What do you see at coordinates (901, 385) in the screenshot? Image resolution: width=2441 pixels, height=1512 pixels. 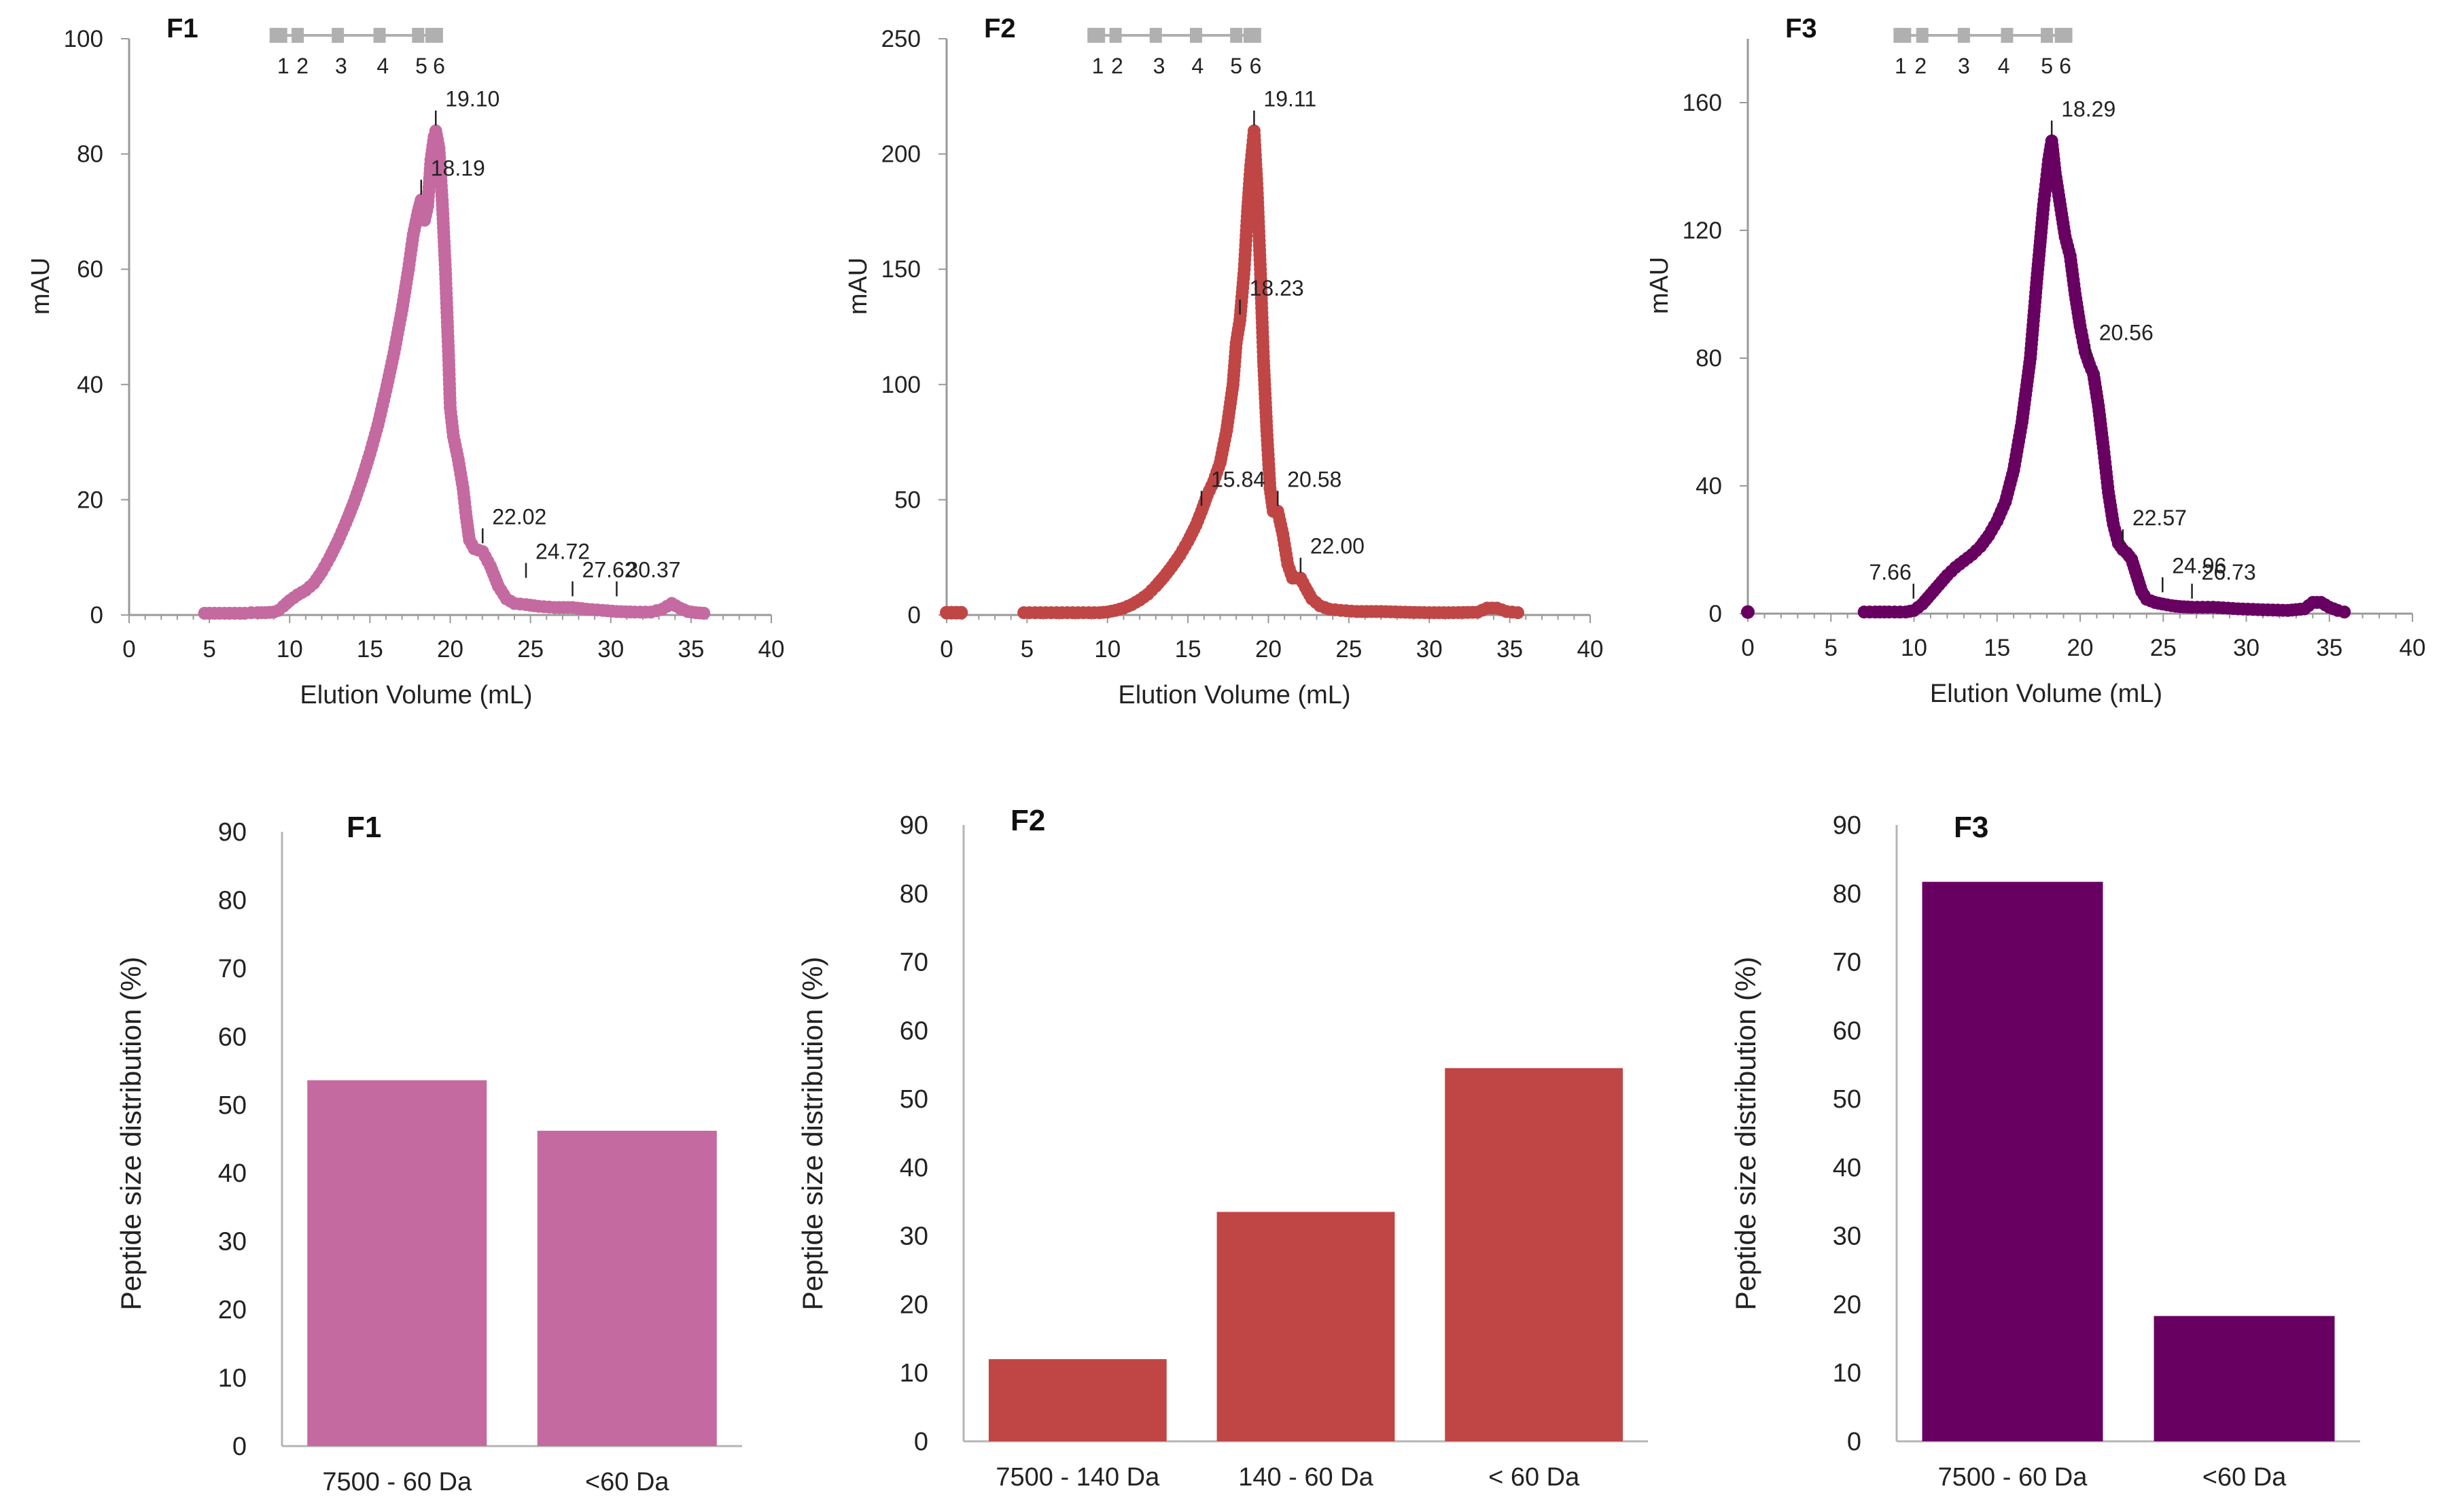 I see `y-tick-label: 100` at bounding box center [901, 385].